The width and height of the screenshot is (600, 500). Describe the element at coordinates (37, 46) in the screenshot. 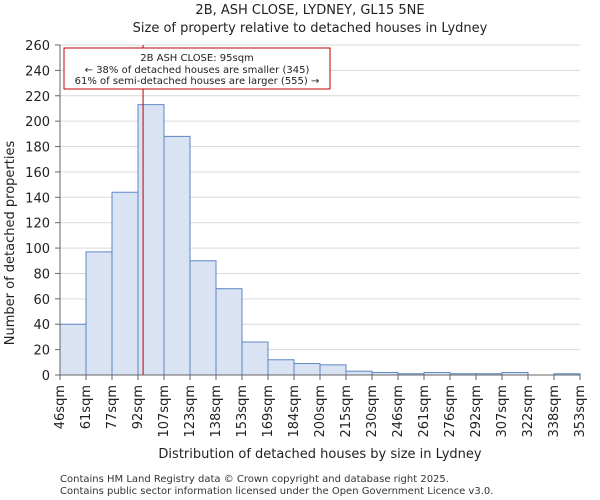

I see `y-tick-label: 260` at that location.